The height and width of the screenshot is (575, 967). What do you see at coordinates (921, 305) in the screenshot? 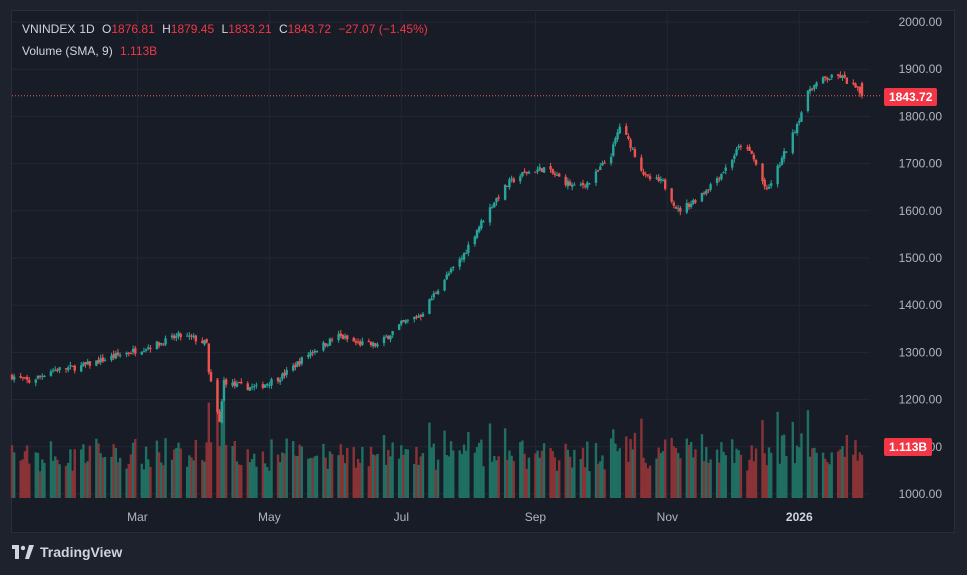
I see `y-tick-label: 1400.00` at bounding box center [921, 305].